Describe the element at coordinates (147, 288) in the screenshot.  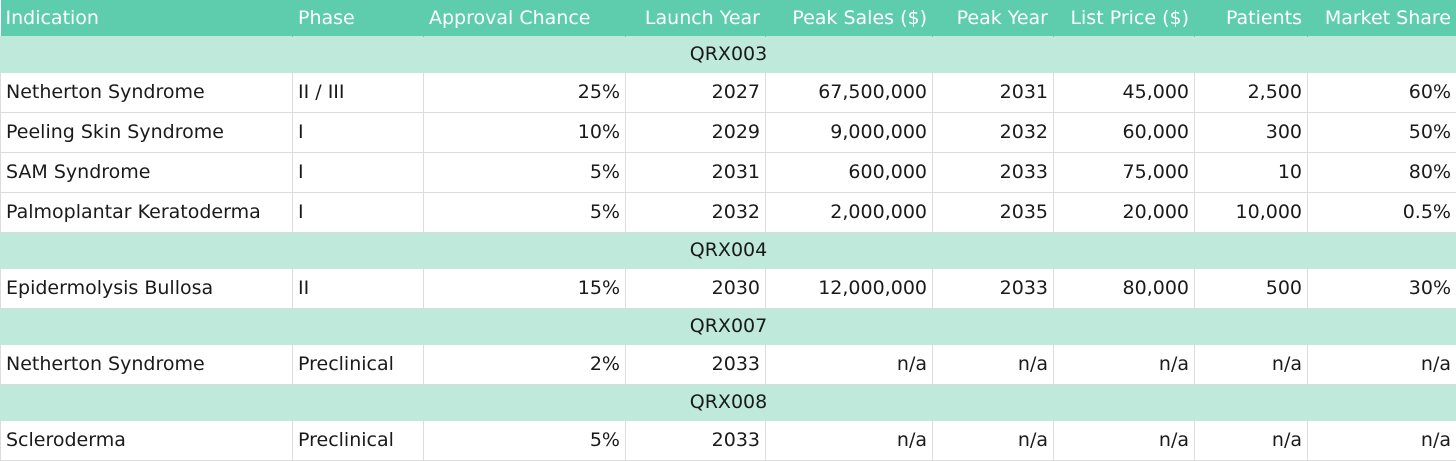
I see `cell-indication: Epidermolysis Bullosa` at that location.